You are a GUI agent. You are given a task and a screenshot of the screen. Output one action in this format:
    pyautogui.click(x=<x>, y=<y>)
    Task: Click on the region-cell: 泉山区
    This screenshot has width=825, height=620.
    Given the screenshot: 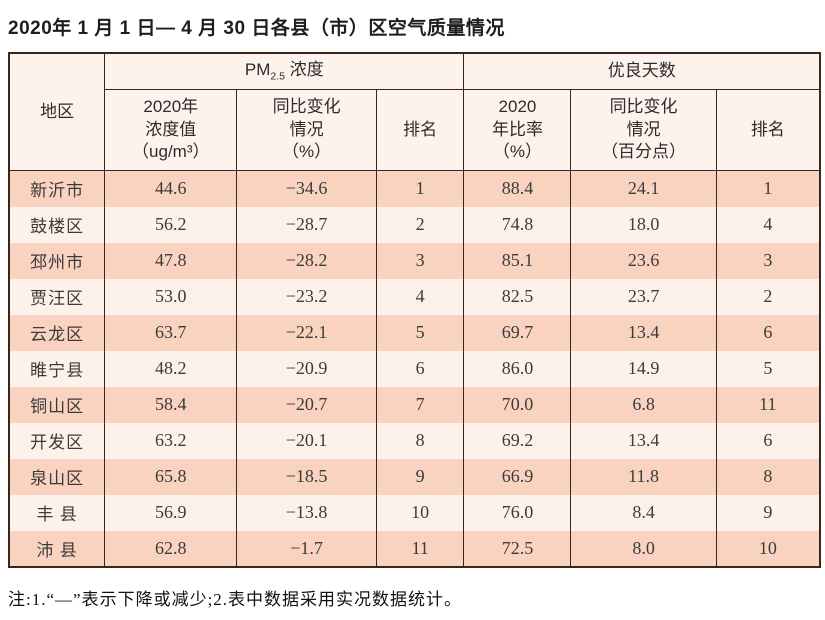 What is the action you would take?
    pyautogui.click(x=57, y=476)
    